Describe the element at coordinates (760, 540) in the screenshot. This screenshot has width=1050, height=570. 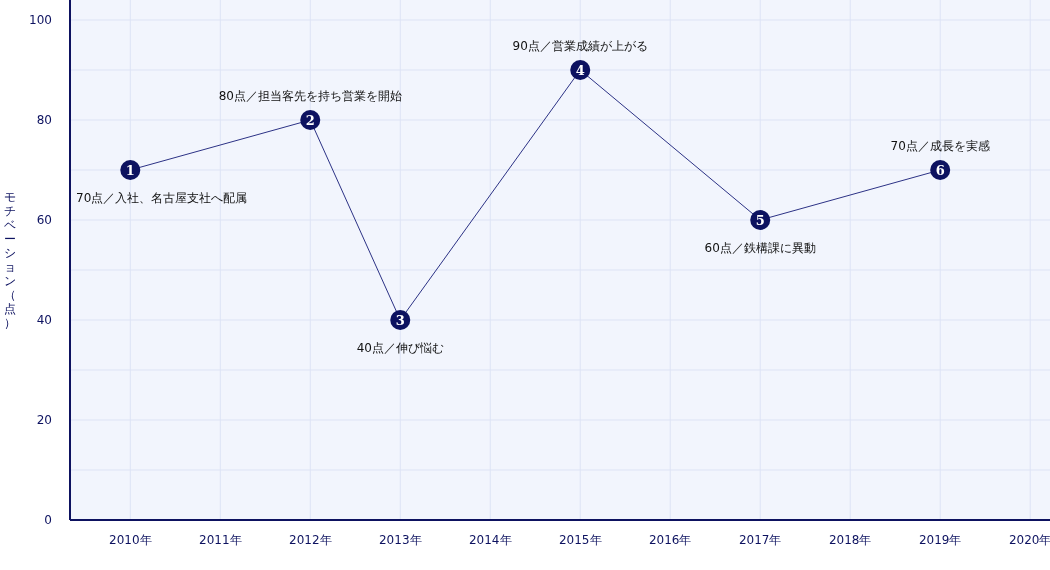
I see `x-tick-label: 2017年` at that location.